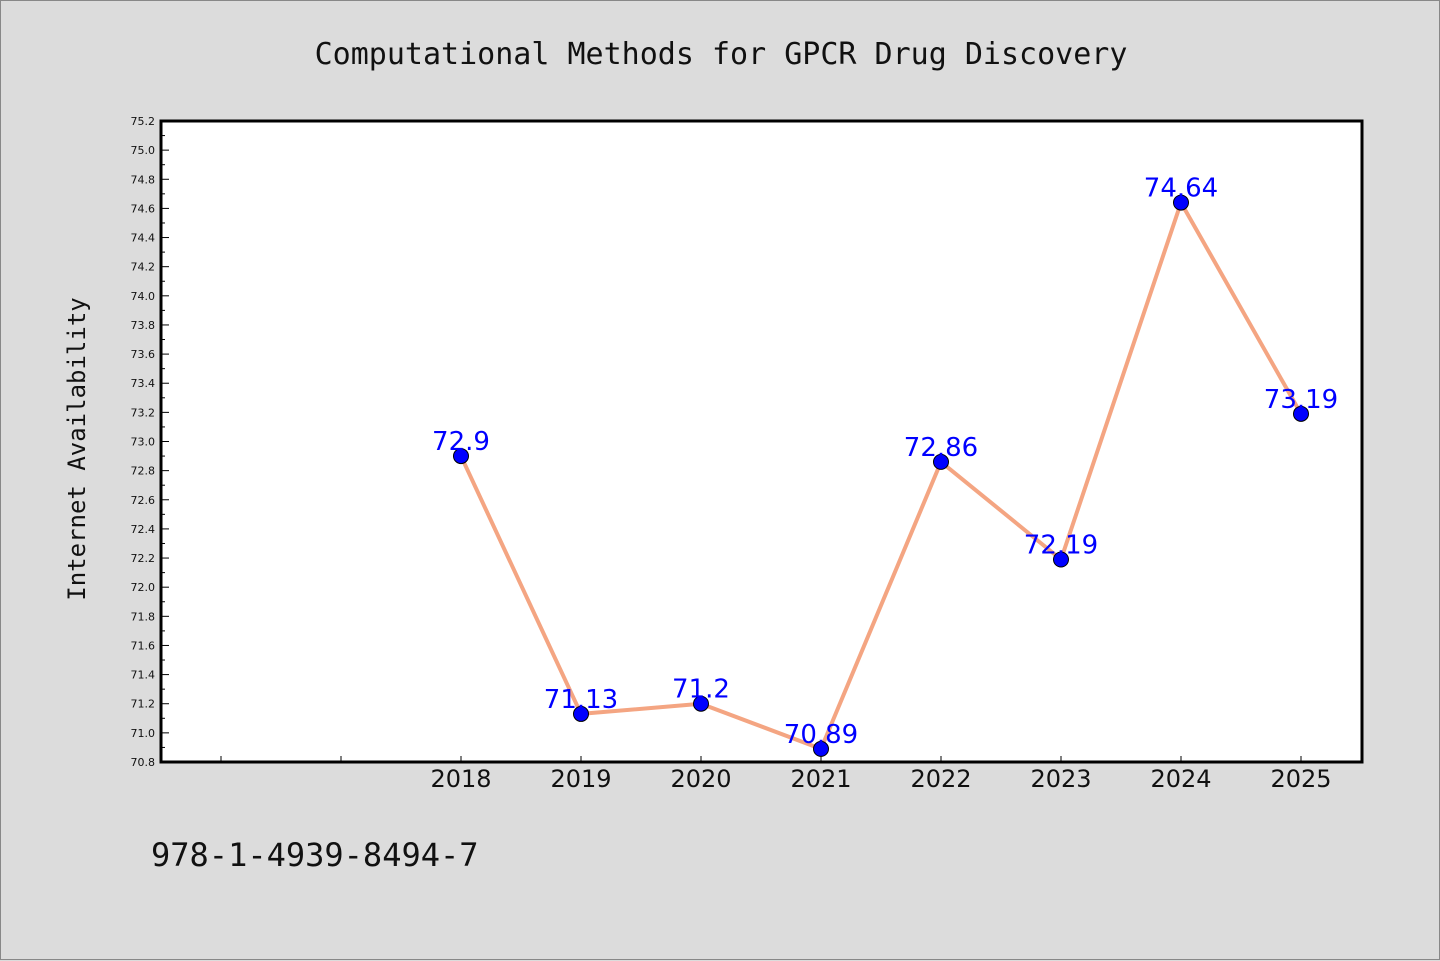  I want to click on x-tick-label: 2023, so click(1060, 779).